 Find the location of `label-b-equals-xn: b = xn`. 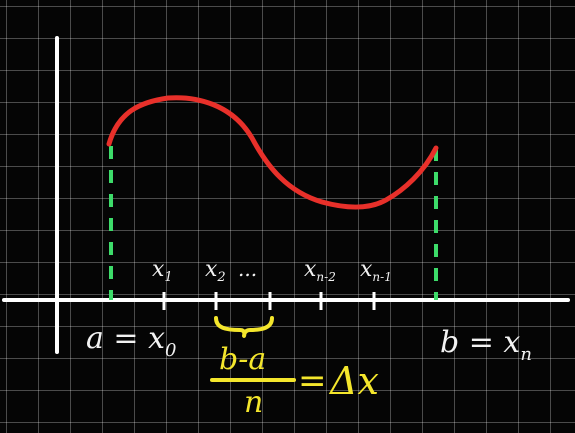

label-b-equals-xn: b = xn is located at coordinates (486, 345).